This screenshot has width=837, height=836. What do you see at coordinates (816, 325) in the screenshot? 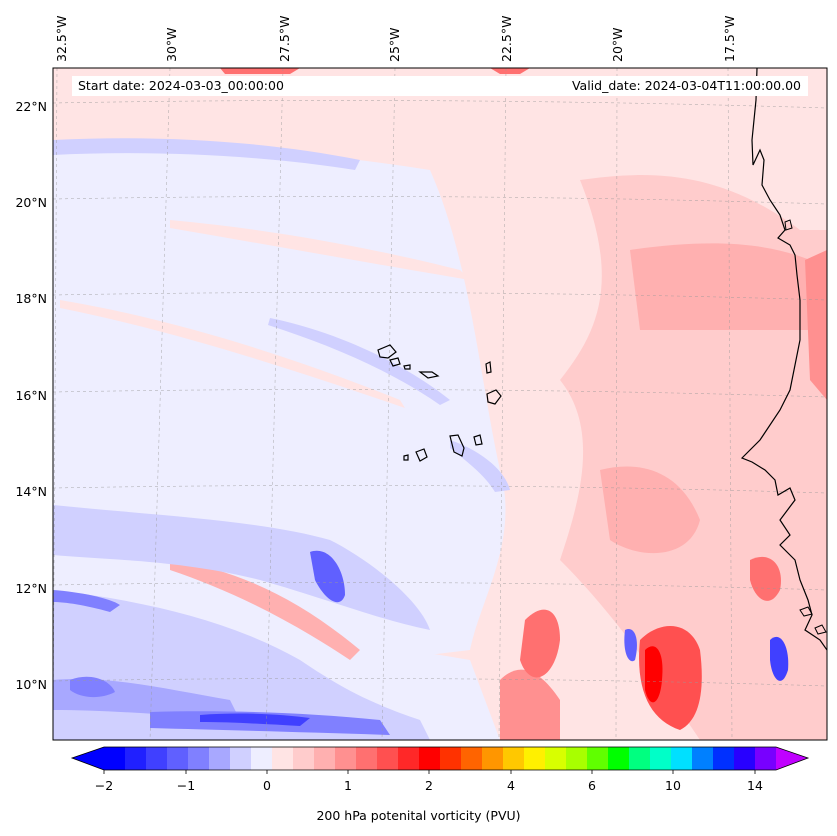
I see `pv-field-red-east-edge` at bounding box center [816, 325].